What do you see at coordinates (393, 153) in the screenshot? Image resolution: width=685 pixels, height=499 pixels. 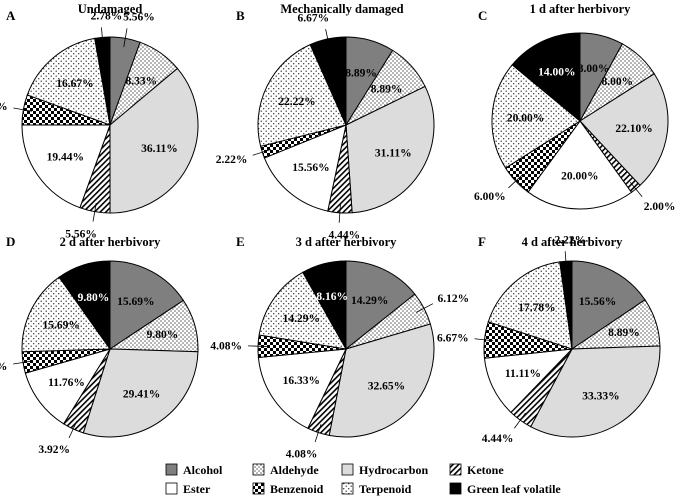 I see `pie-data-label: 31.11%` at bounding box center [393, 153].